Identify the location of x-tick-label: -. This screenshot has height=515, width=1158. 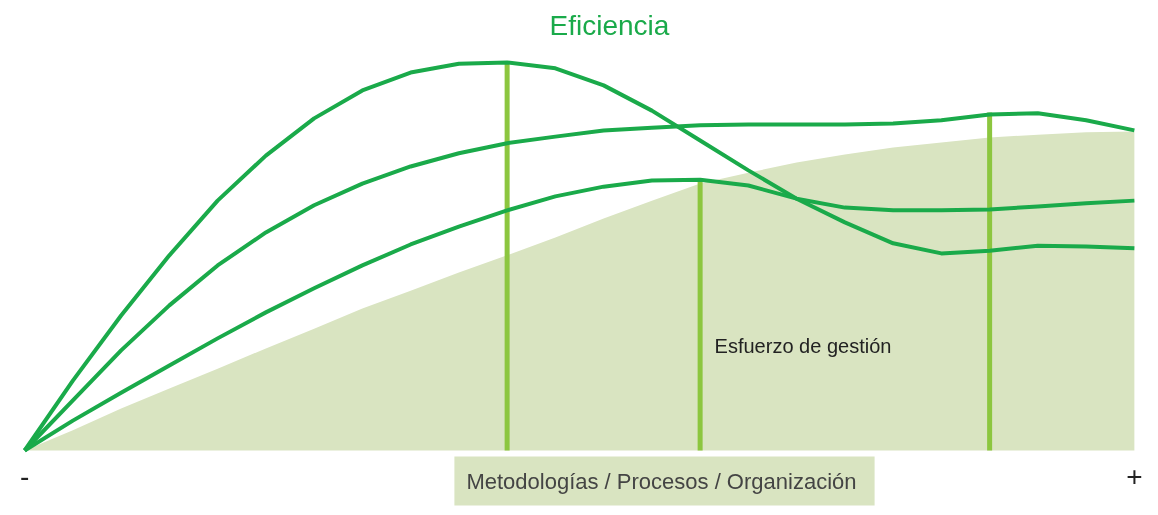
(24, 476).